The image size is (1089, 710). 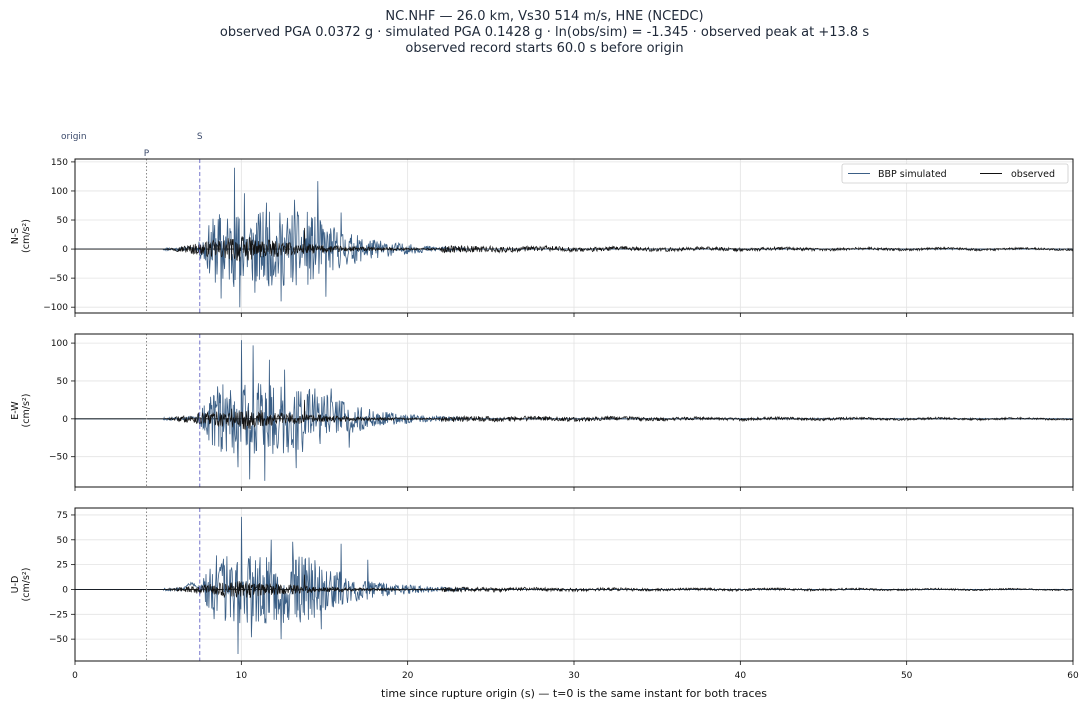 What do you see at coordinates (1073, 676) in the screenshot?
I see `x-tick-label: 60` at bounding box center [1073, 676].